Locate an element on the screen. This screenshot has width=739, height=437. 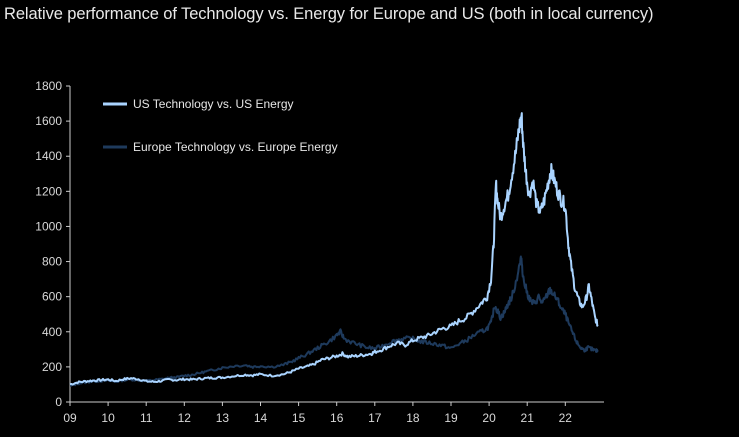
y-axis-ticks: 0 200 400 600 800 1000 1200 1400 1600 1800 is located at coordinates (52, 244).